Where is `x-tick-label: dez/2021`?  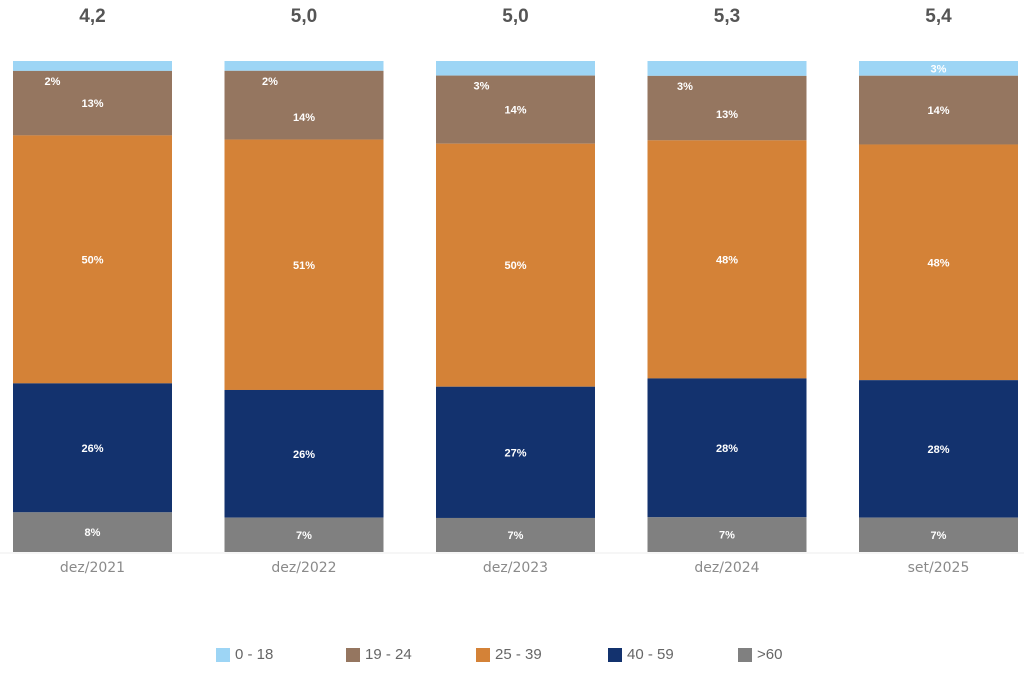
x-tick-label: dez/2021 is located at coordinates (92, 568).